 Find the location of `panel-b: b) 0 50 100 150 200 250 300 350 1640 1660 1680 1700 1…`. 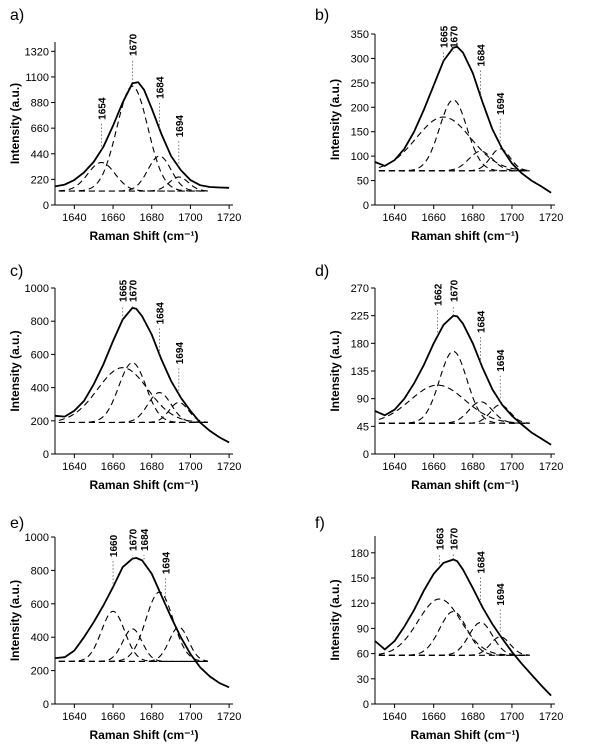

panel-b: b) 0 50 100 150 200 250 300 350 1640 1660 1680 1700 1… is located at coordinates (439, 125).